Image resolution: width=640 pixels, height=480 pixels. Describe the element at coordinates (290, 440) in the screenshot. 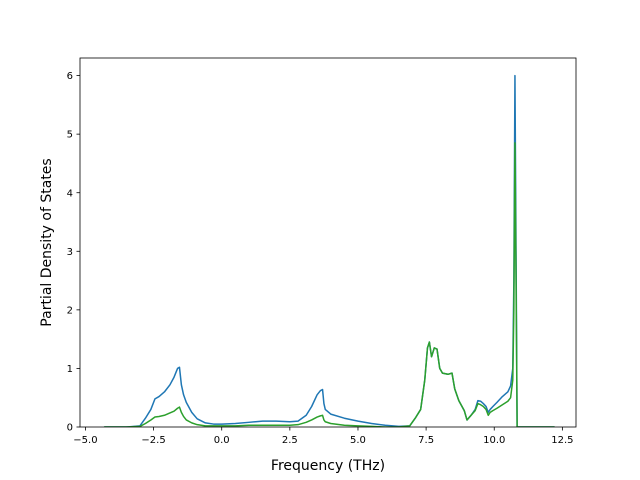

I see `x-tick-label: 2.5` at that location.